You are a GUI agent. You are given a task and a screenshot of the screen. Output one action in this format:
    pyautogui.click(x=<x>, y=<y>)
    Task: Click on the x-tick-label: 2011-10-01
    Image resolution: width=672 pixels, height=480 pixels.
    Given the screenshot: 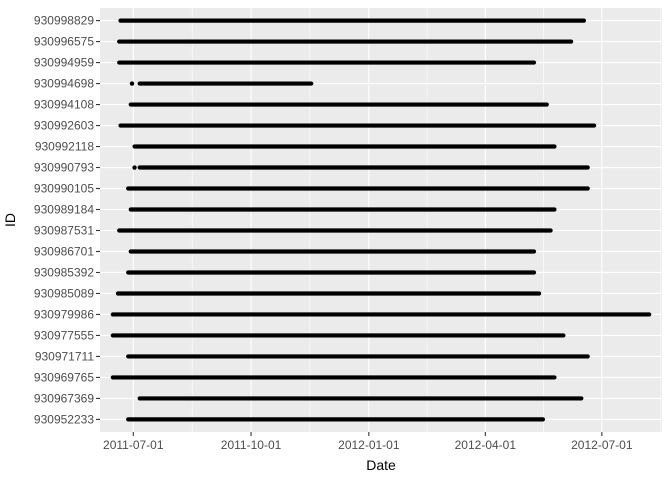 What is the action you would take?
    pyautogui.click(x=251, y=445)
    